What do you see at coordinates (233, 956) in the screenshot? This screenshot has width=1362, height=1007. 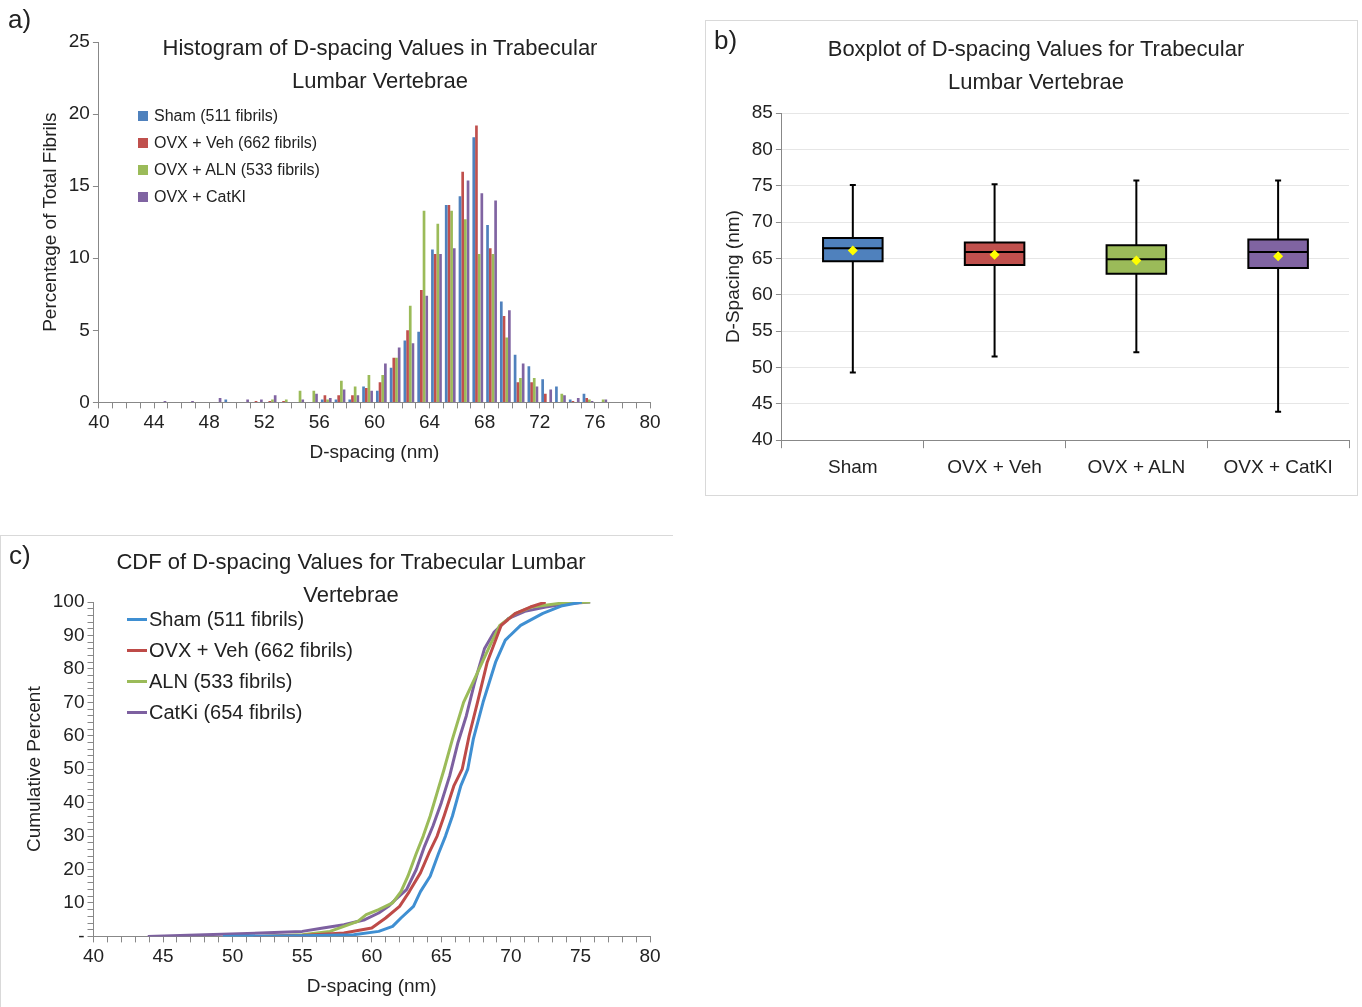 I see `x-tick-label: 50` at bounding box center [233, 956].